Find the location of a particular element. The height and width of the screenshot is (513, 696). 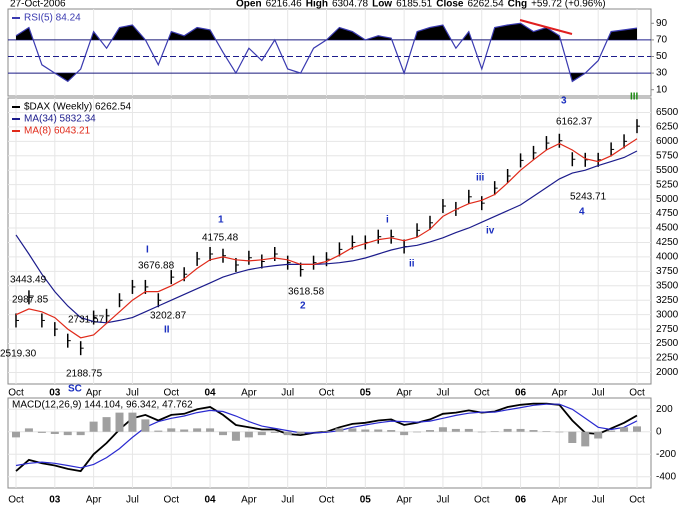

wave-label: i is located at coordinates (387, 220).